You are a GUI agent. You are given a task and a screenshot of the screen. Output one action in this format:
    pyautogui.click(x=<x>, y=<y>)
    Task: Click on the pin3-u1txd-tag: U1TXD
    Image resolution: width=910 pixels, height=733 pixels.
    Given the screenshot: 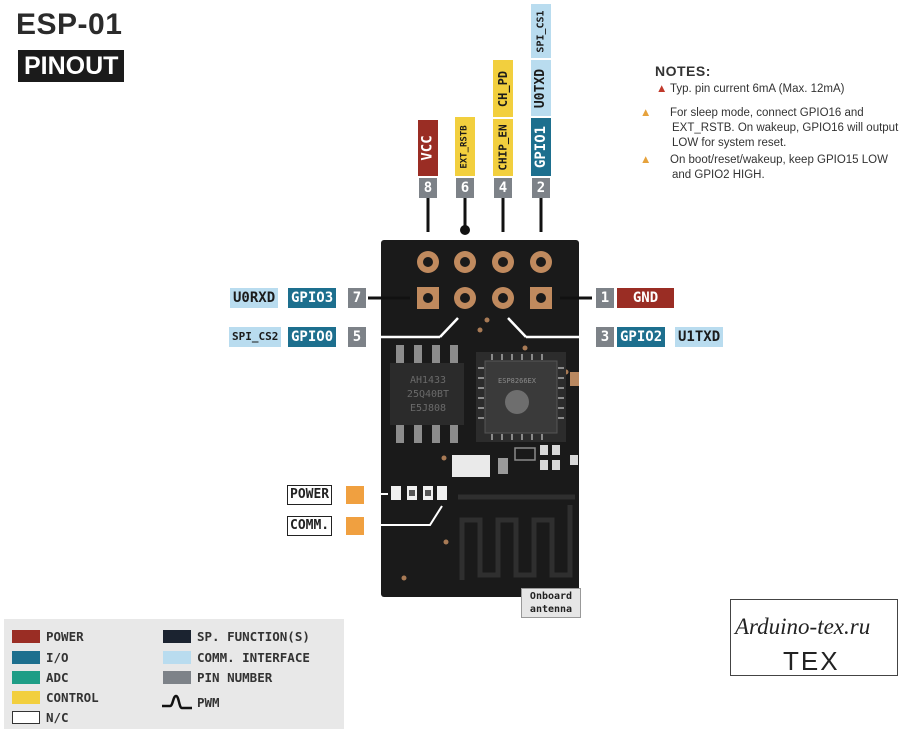 What is the action you would take?
    pyautogui.click(x=699, y=337)
    